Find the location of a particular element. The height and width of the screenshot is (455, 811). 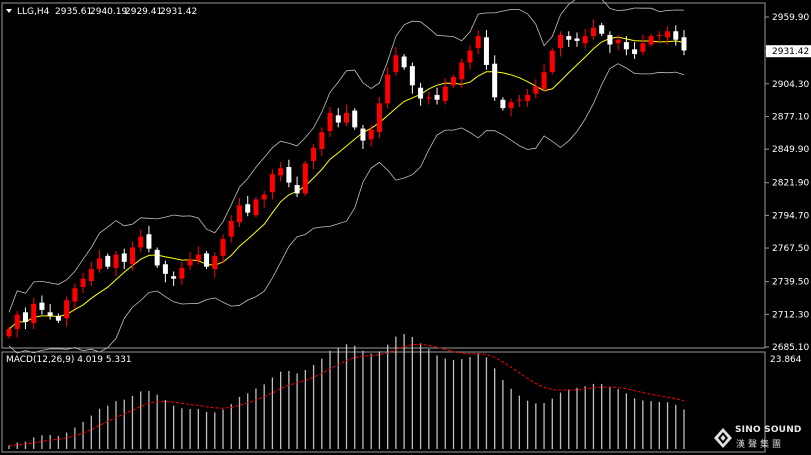

macd-top-value: 23.864 is located at coordinates (786, 360).